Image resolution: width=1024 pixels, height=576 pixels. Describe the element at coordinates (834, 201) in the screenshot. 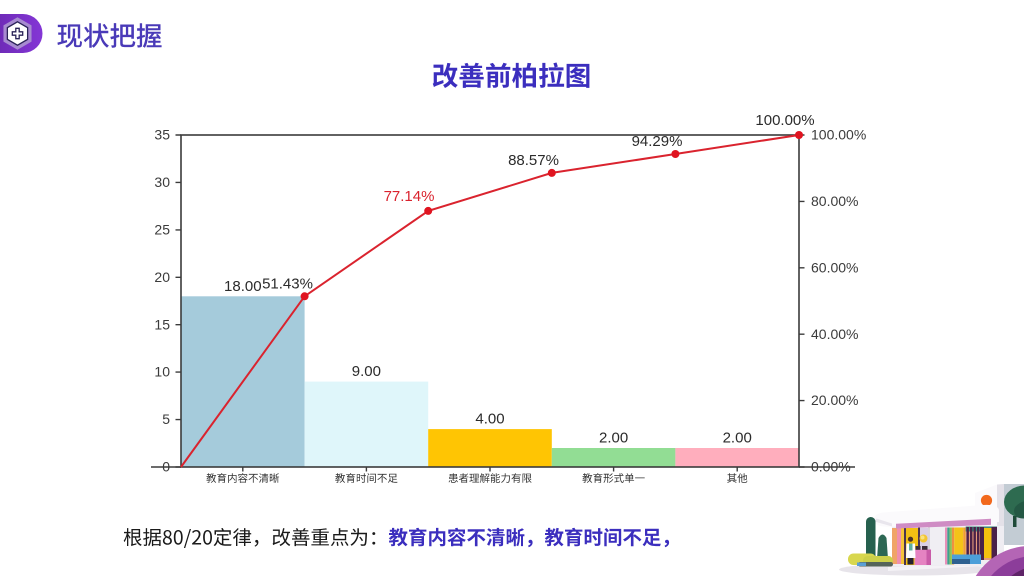

I see `svg-text: 80.00%` at that location.